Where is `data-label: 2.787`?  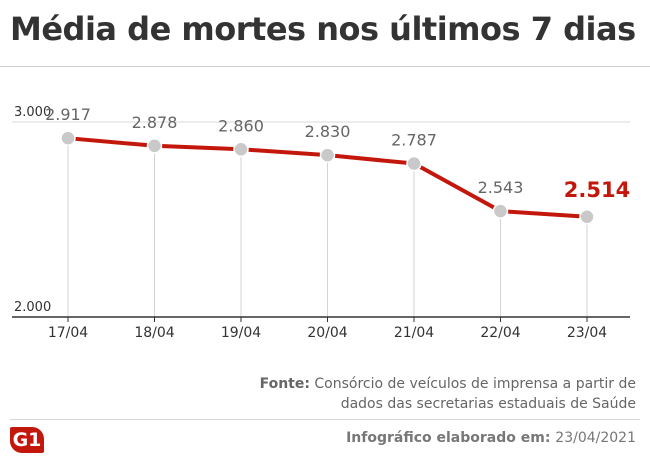 data-label: 2.787 is located at coordinates (414, 140).